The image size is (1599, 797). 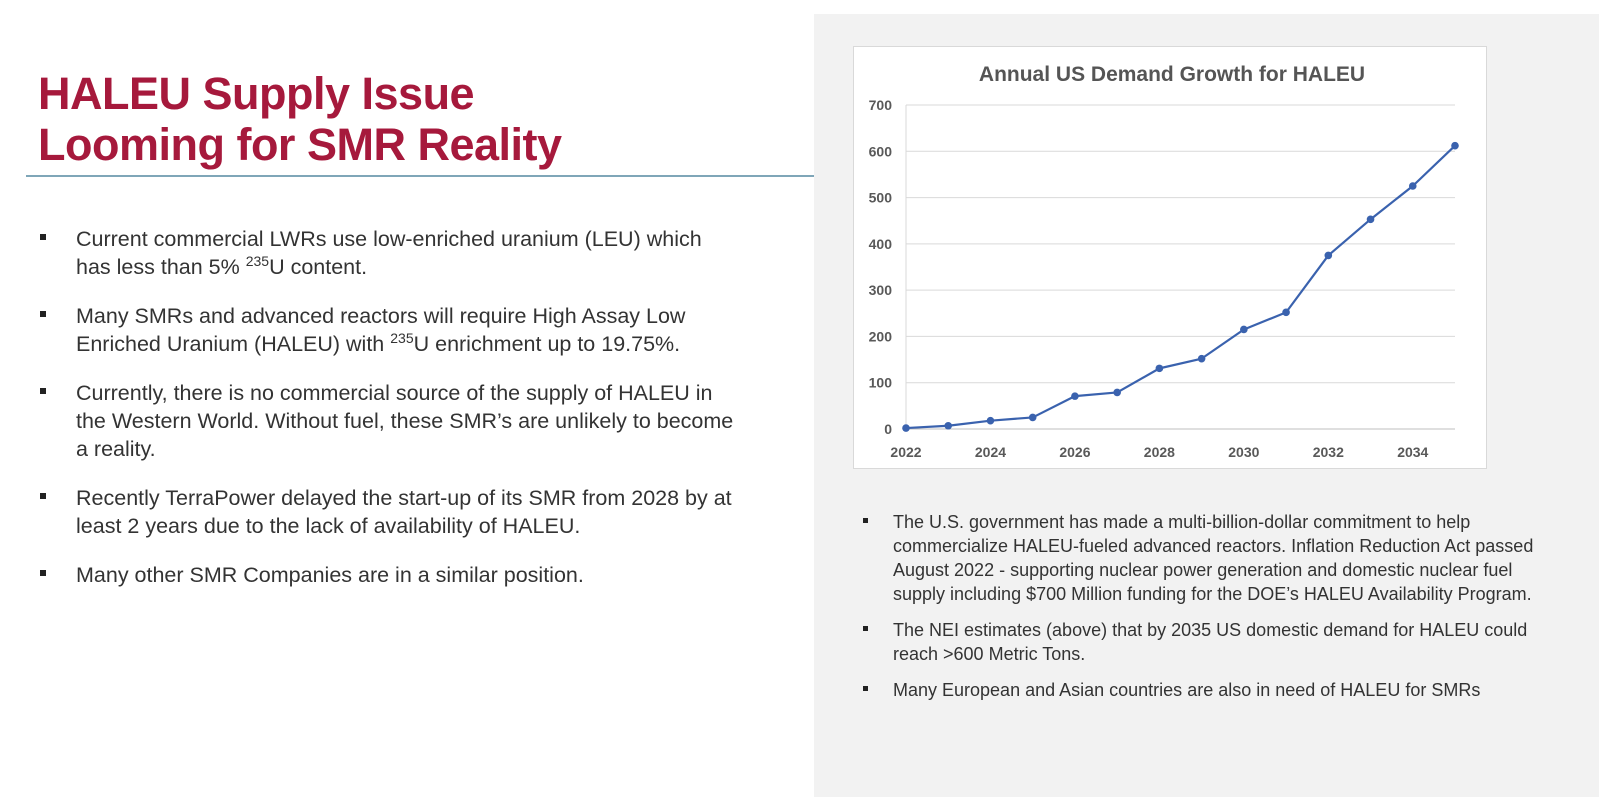 What do you see at coordinates (881, 105) in the screenshot?
I see `y-tick-label: 700` at bounding box center [881, 105].